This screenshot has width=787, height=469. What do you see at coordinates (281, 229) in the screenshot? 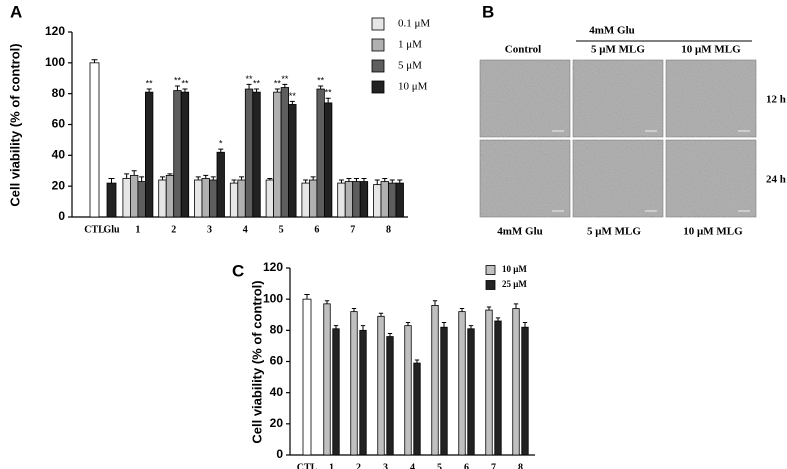
I see `x-tick-label: 5` at bounding box center [281, 229].